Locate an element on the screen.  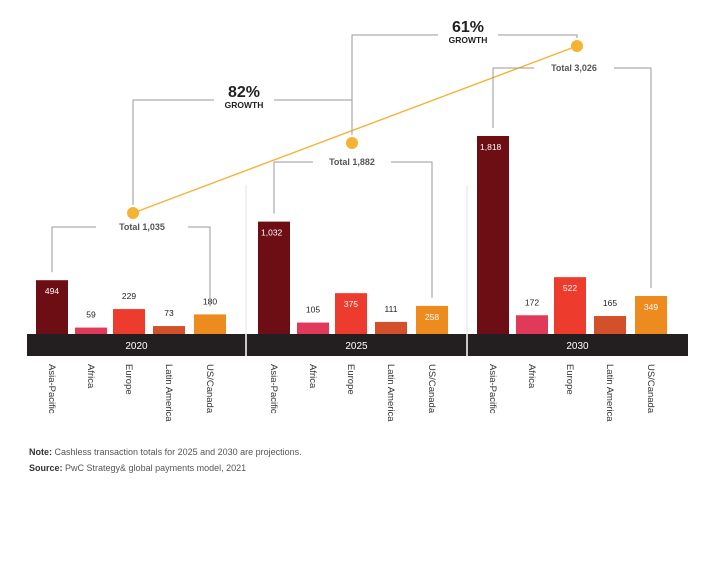
bar-2025-africa is located at coordinates (313, 328).